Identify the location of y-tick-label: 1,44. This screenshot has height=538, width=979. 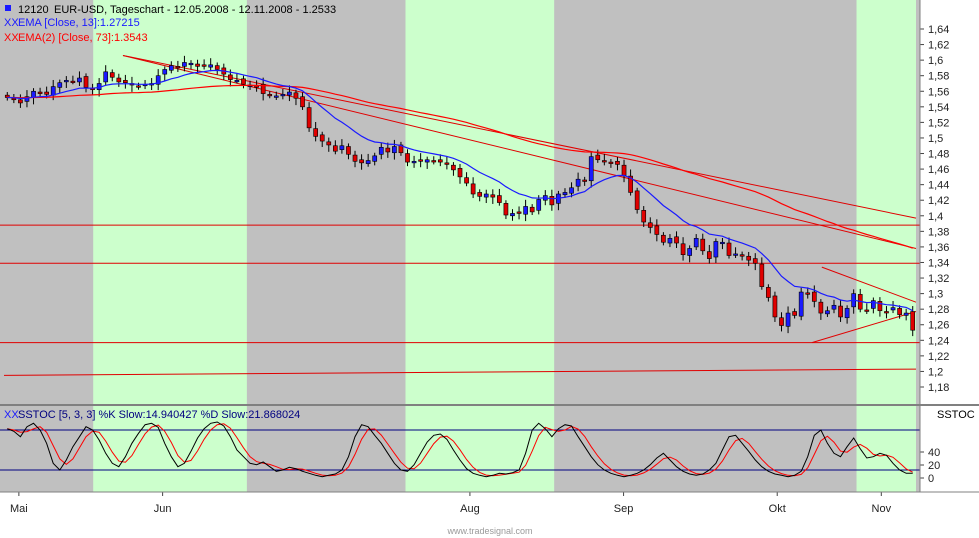
(938, 186).